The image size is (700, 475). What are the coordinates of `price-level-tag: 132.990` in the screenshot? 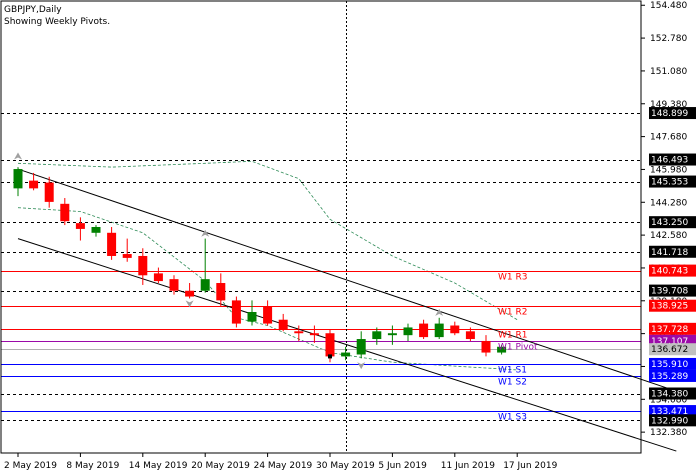 It's located at (672, 420).